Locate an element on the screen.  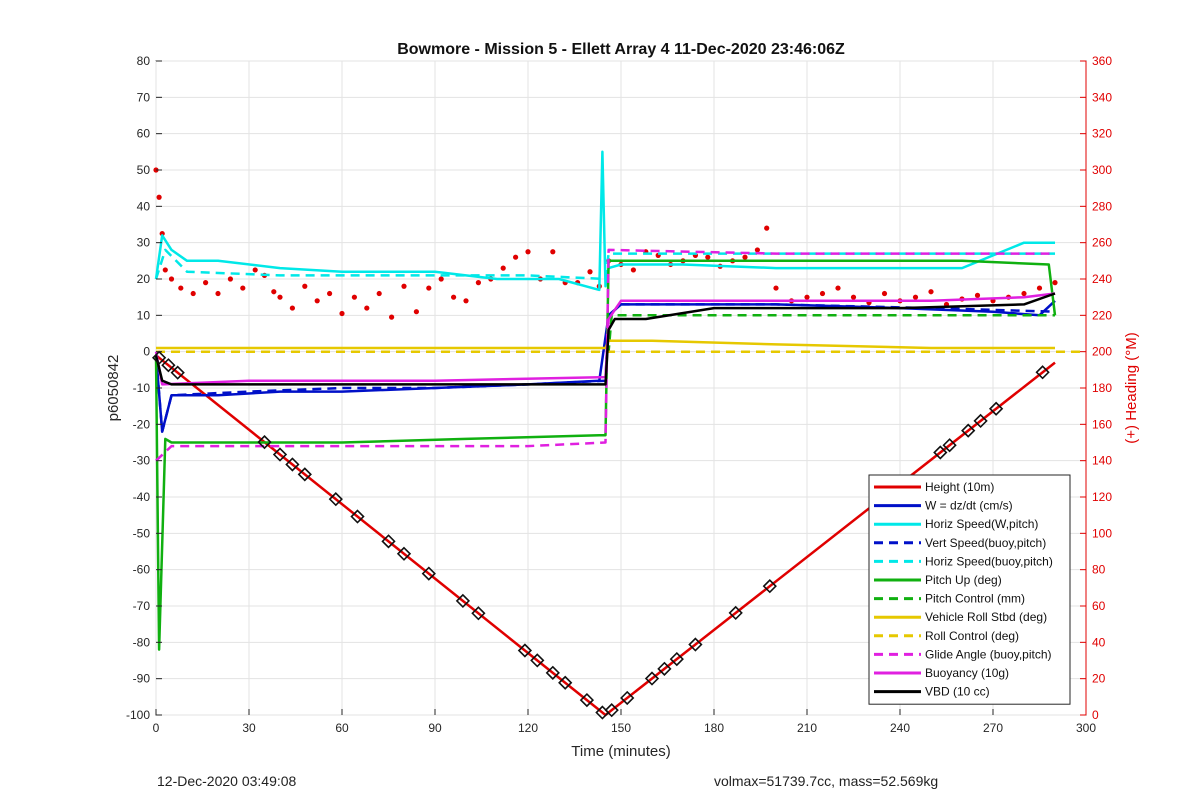
y-axis-label-right: (+) Heading (°M) is located at coordinates (1131, 387).